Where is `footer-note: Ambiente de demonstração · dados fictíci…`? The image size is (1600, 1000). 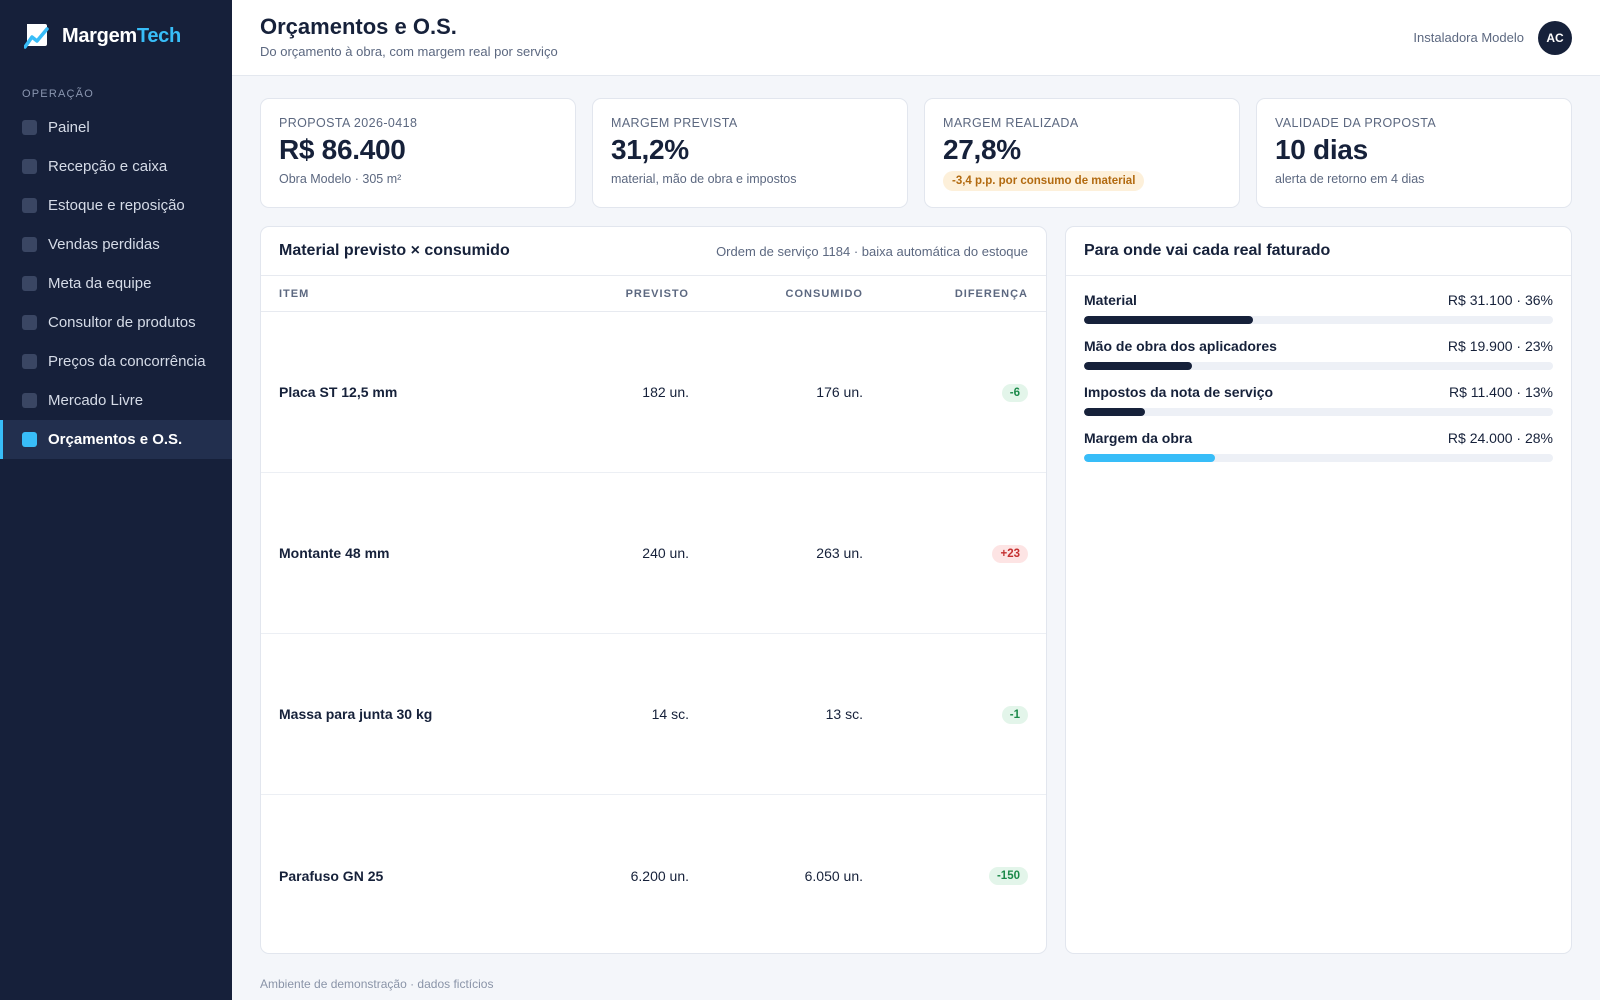 footer-note: Ambiente de demonstração · dados fictíci… is located at coordinates (377, 984).